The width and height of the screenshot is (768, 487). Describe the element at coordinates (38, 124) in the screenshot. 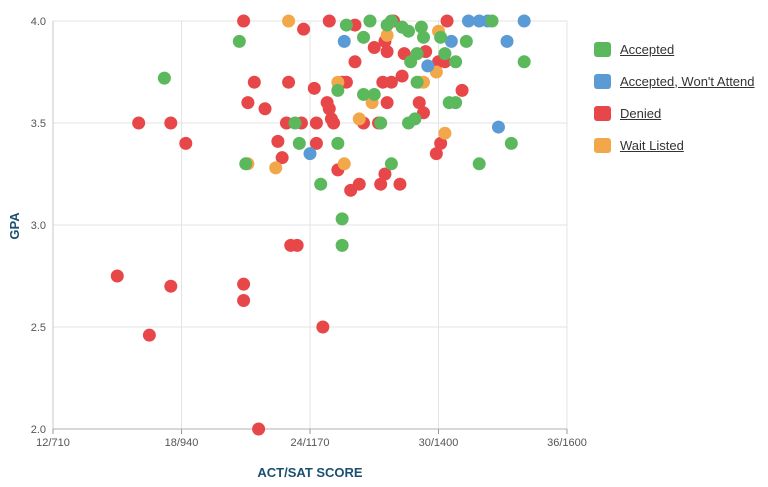

I see `y-tick-label: 3.5` at that location.